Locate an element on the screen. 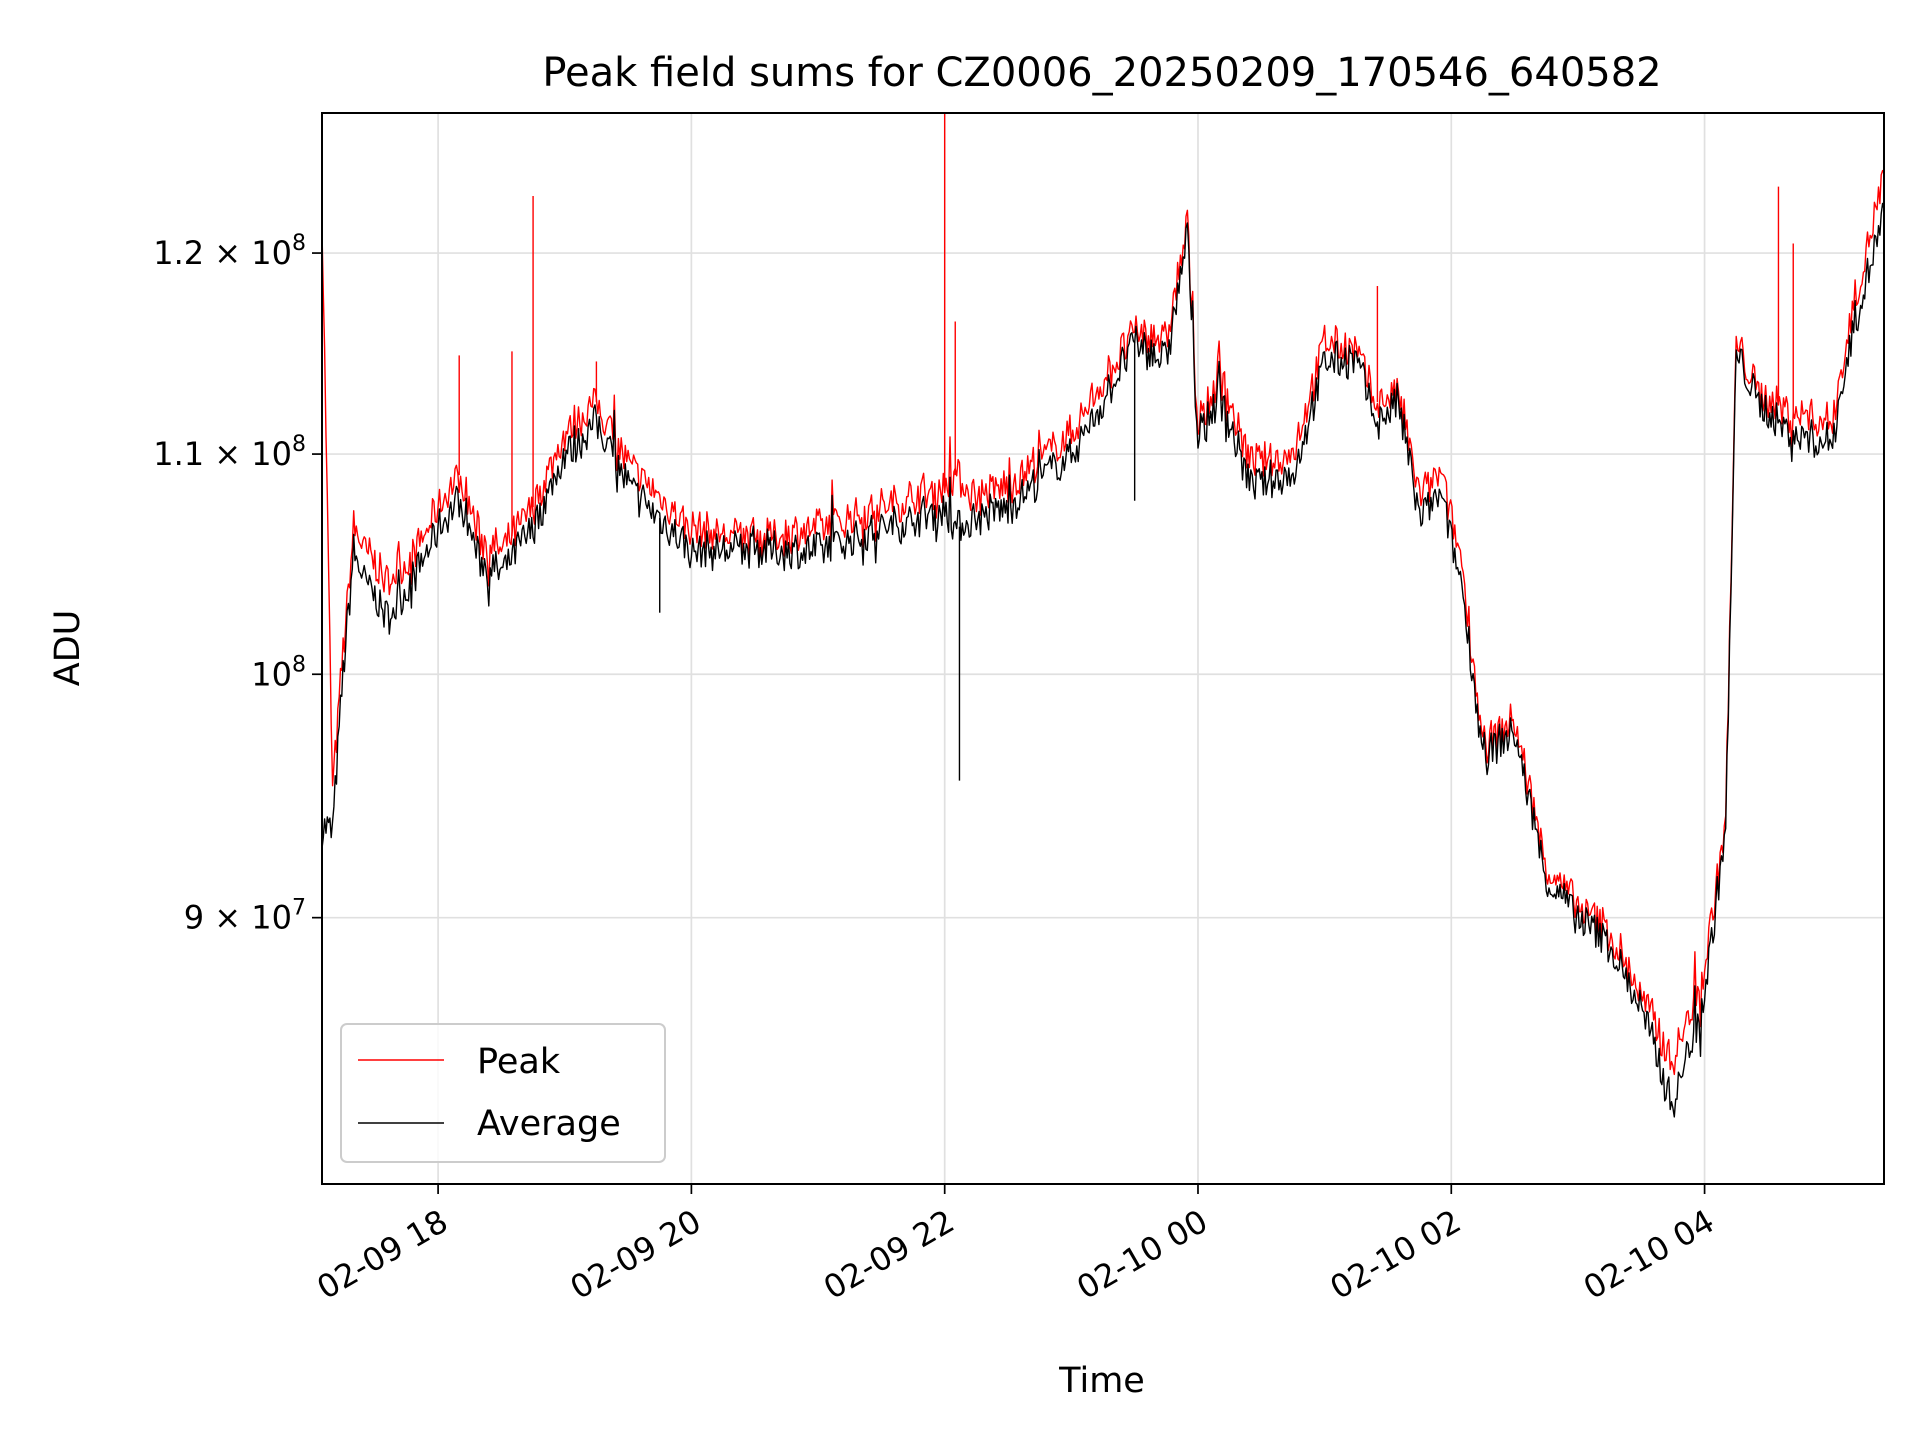  legend-box is located at coordinates (503, 1093).